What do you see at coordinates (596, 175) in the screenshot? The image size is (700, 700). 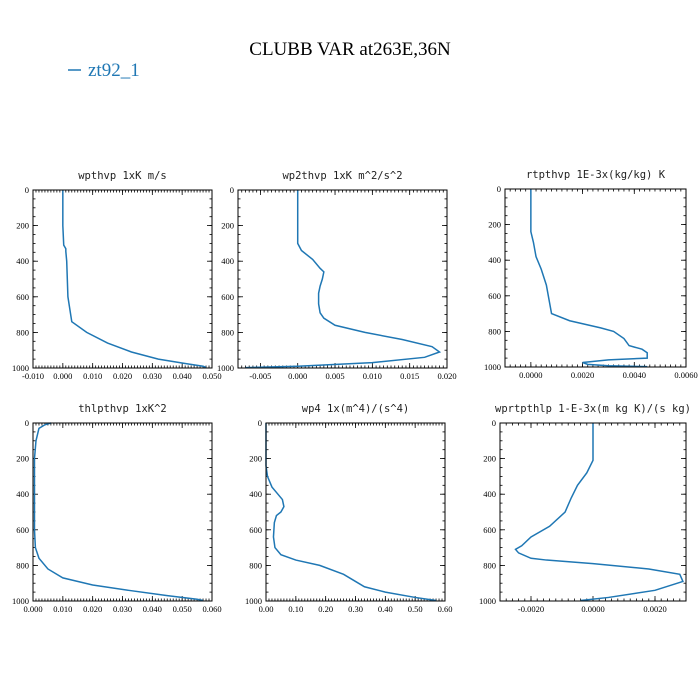 I see `panel-title: rtpthvp 1E-3x(kg/kg) K` at bounding box center [596, 175].